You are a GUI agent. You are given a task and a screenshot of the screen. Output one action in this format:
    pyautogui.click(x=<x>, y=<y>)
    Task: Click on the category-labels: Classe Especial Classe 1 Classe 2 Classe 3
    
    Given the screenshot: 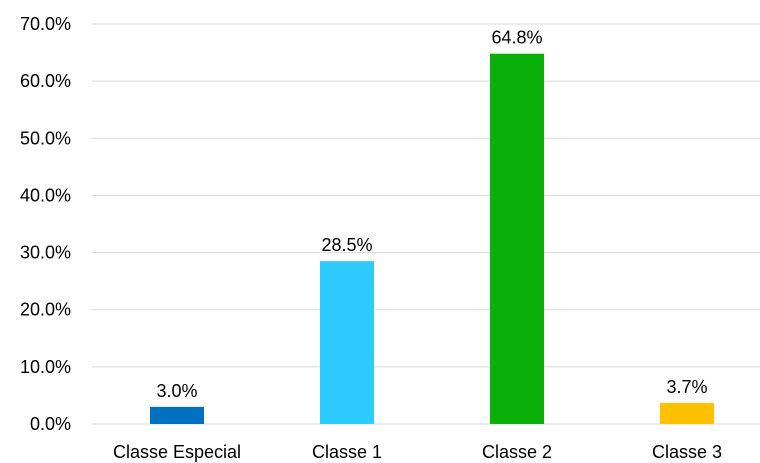 What is the action you would take?
    pyautogui.click(x=417, y=452)
    